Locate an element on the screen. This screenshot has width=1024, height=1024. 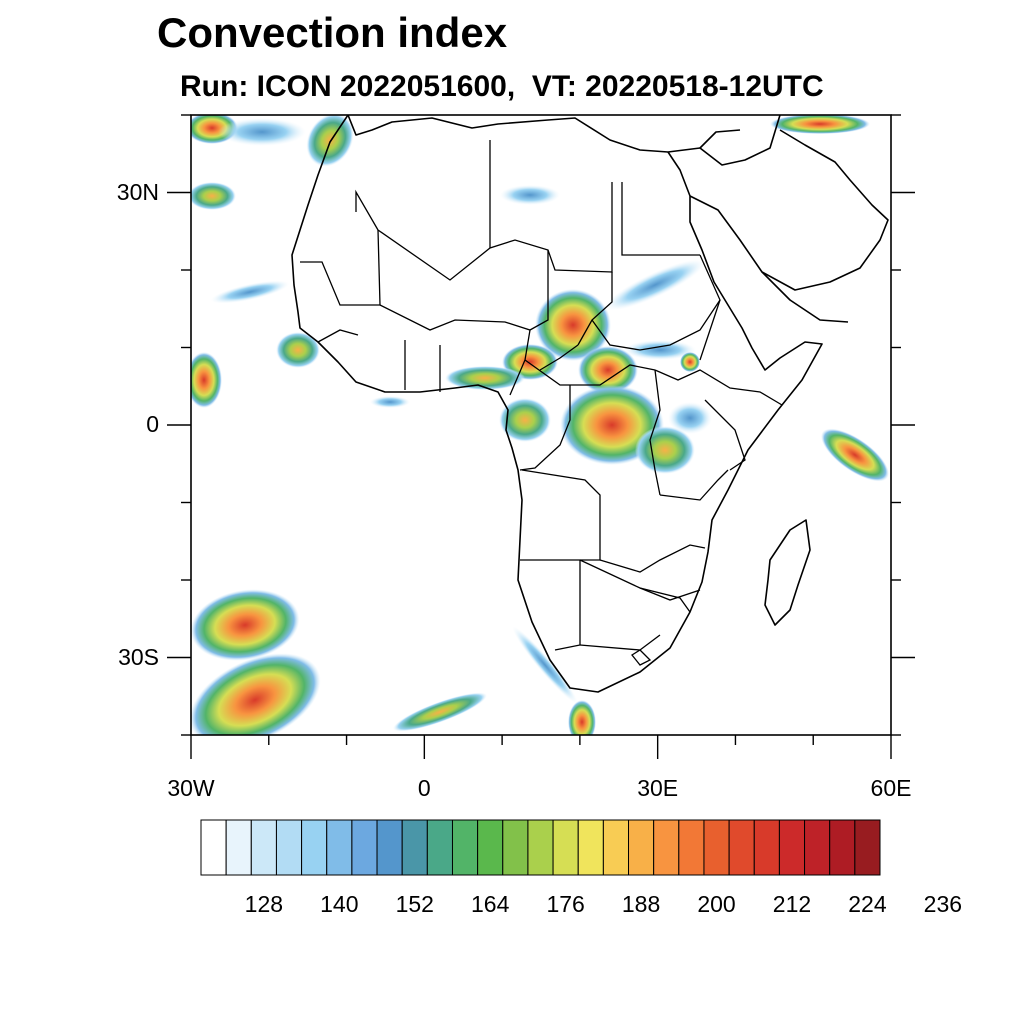
colorbar-label: 200 is located at coordinates (716, 904).